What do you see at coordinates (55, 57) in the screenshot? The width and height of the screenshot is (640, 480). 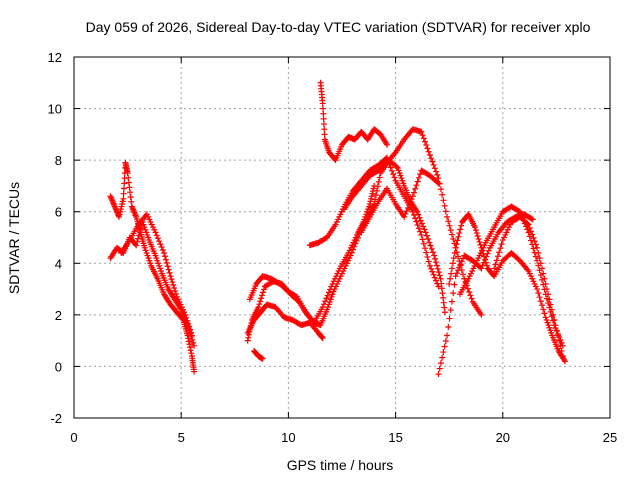 I see `y-tick-label: 12` at bounding box center [55, 57].